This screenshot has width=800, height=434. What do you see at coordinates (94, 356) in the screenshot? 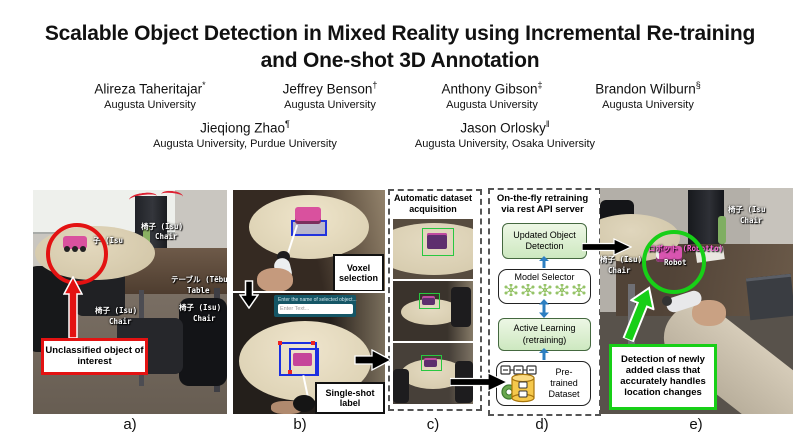
I see `callout-unclassified-object: Unclassified object of interest` at bounding box center [94, 356].